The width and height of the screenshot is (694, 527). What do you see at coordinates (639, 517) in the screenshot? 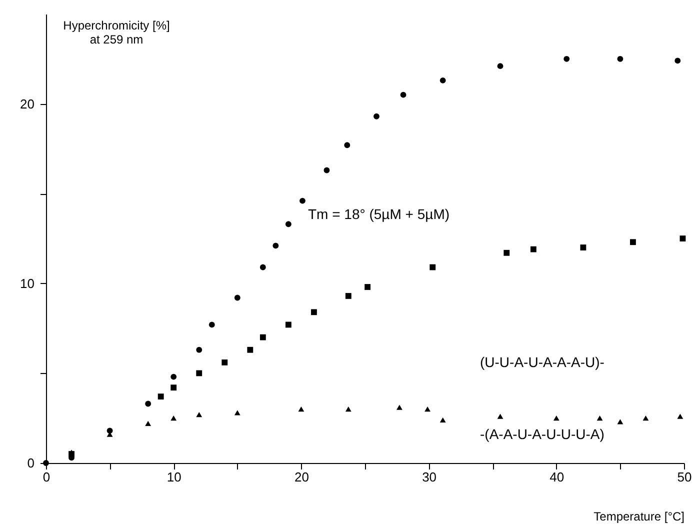
I see `x-axis-title: Temperature [°C]` at bounding box center [639, 517].